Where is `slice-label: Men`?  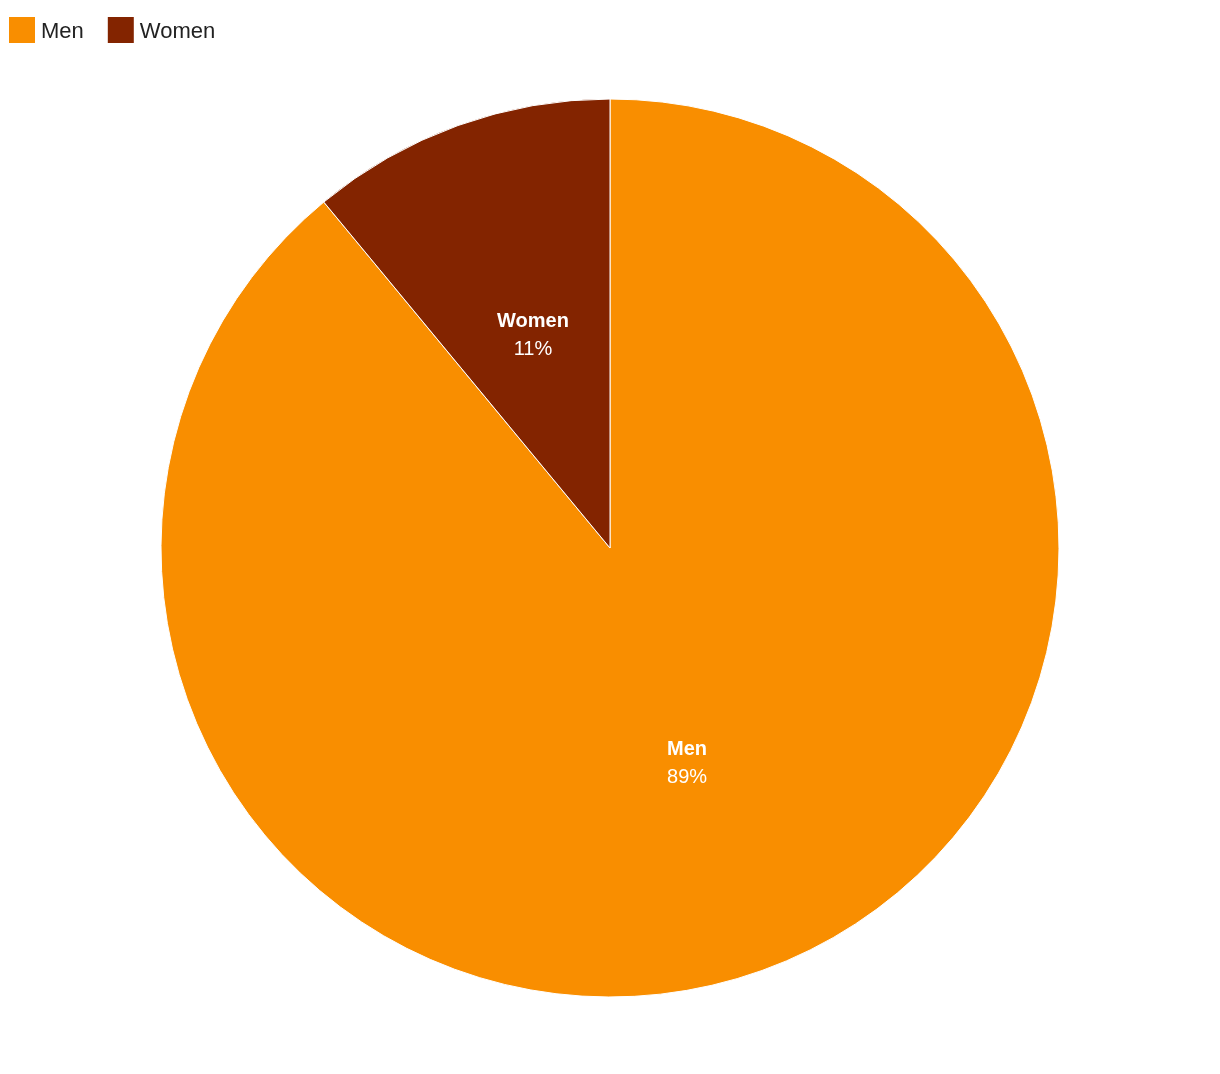 slice-label: Men is located at coordinates (687, 748).